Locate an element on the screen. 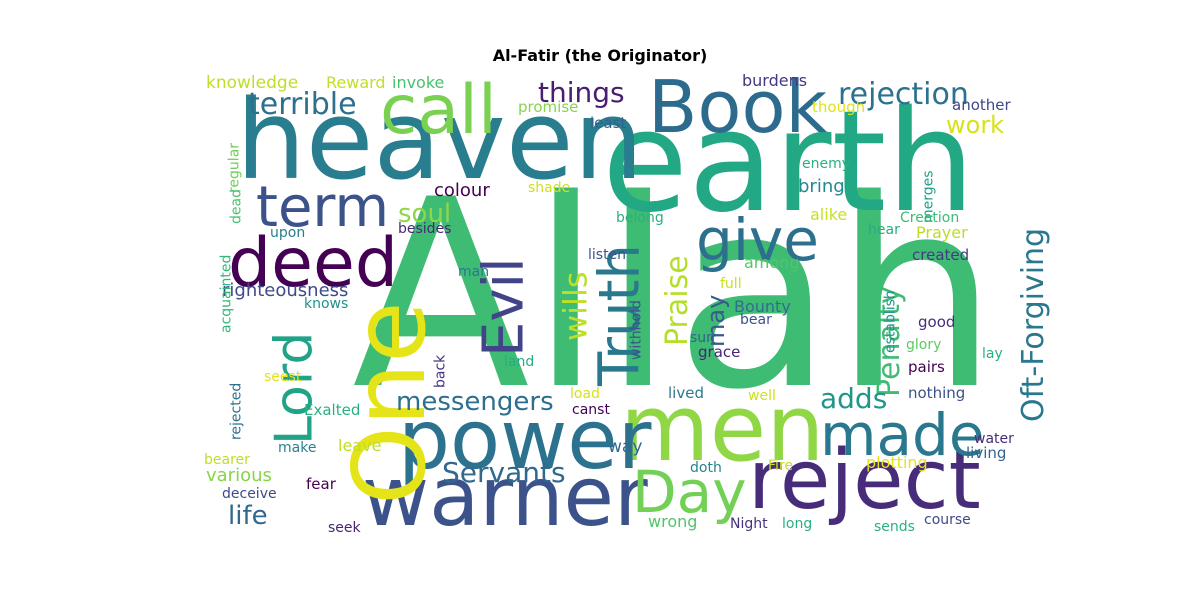 The width and height of the screenshot is (1200, 600). word-rejection: rejection is located at coordinates (903, 94).